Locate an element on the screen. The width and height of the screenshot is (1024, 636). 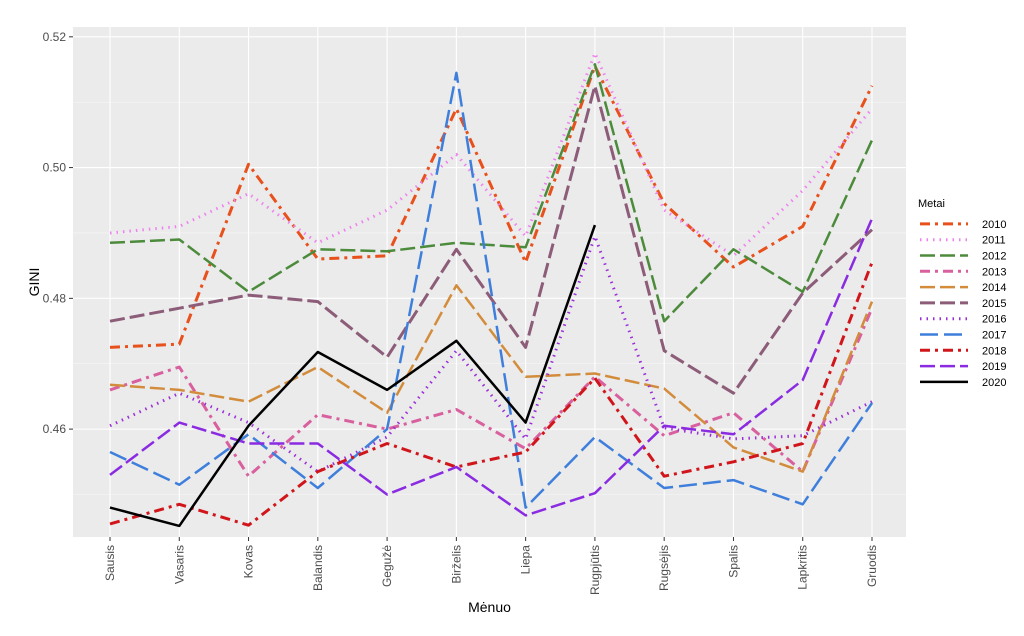
legend-label-2019: 2019 is located at coordinates (994, 367).